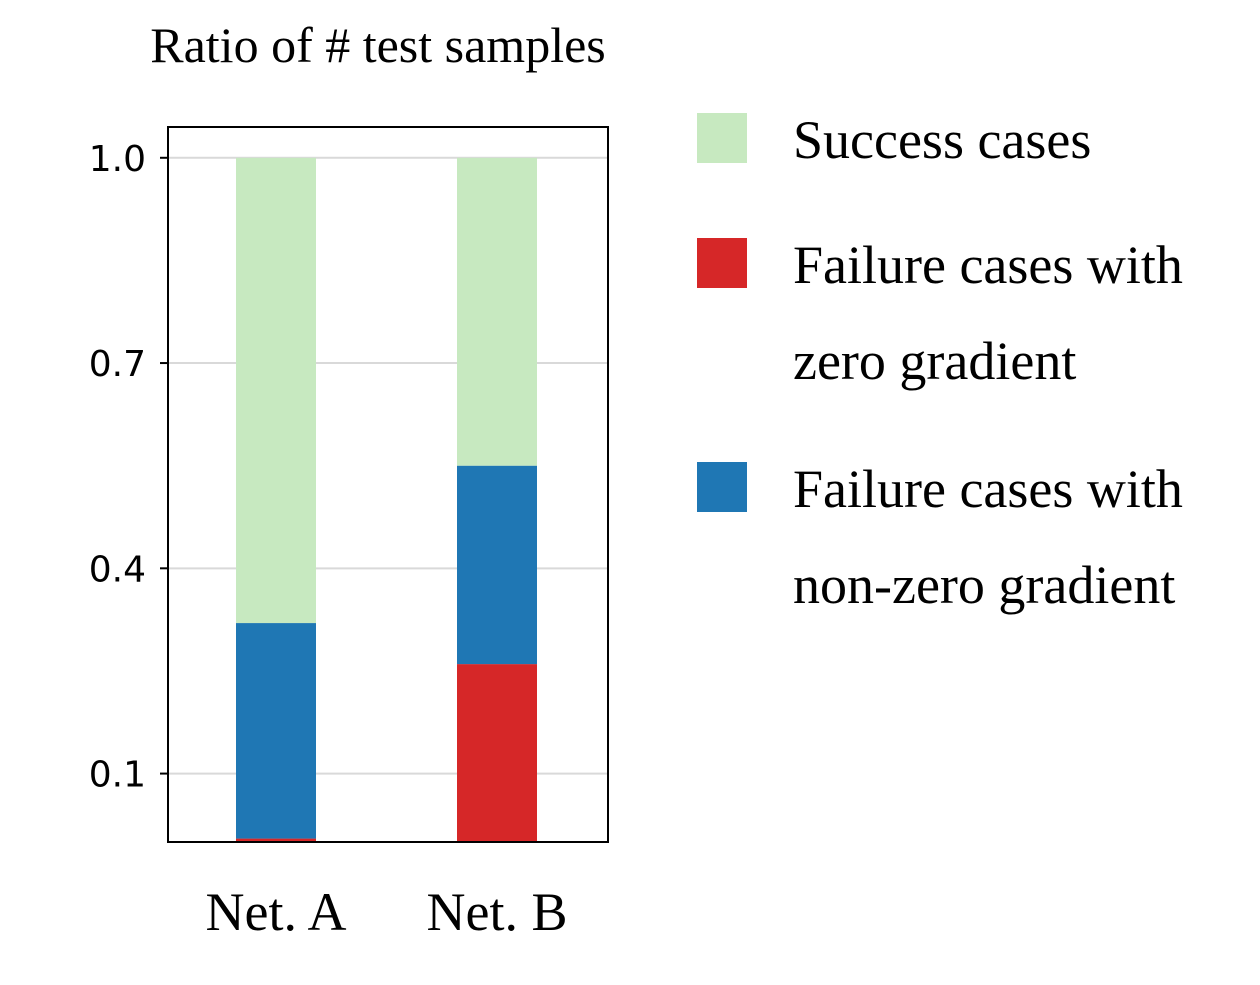 Image resolution: width=1260 pixels, height=985 pixels. I want to click on legend-label: zero gradient, so click(934, 361).